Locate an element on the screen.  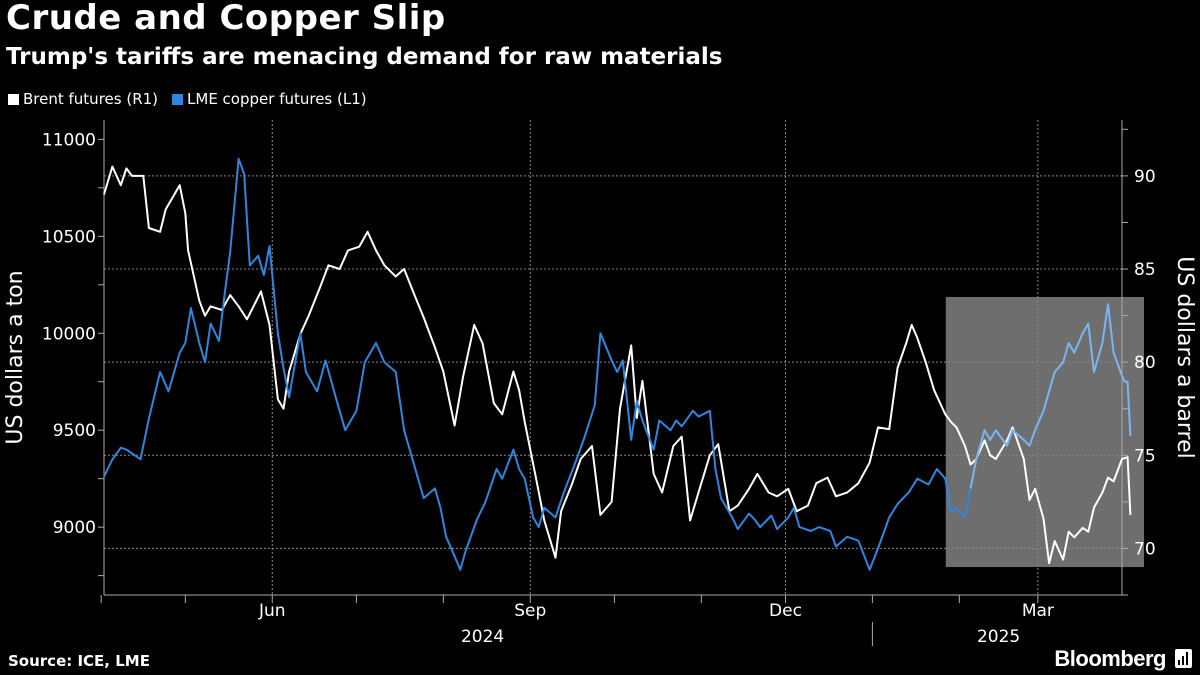
left-tick-label: 10500 is located at coordinates (69, 237).